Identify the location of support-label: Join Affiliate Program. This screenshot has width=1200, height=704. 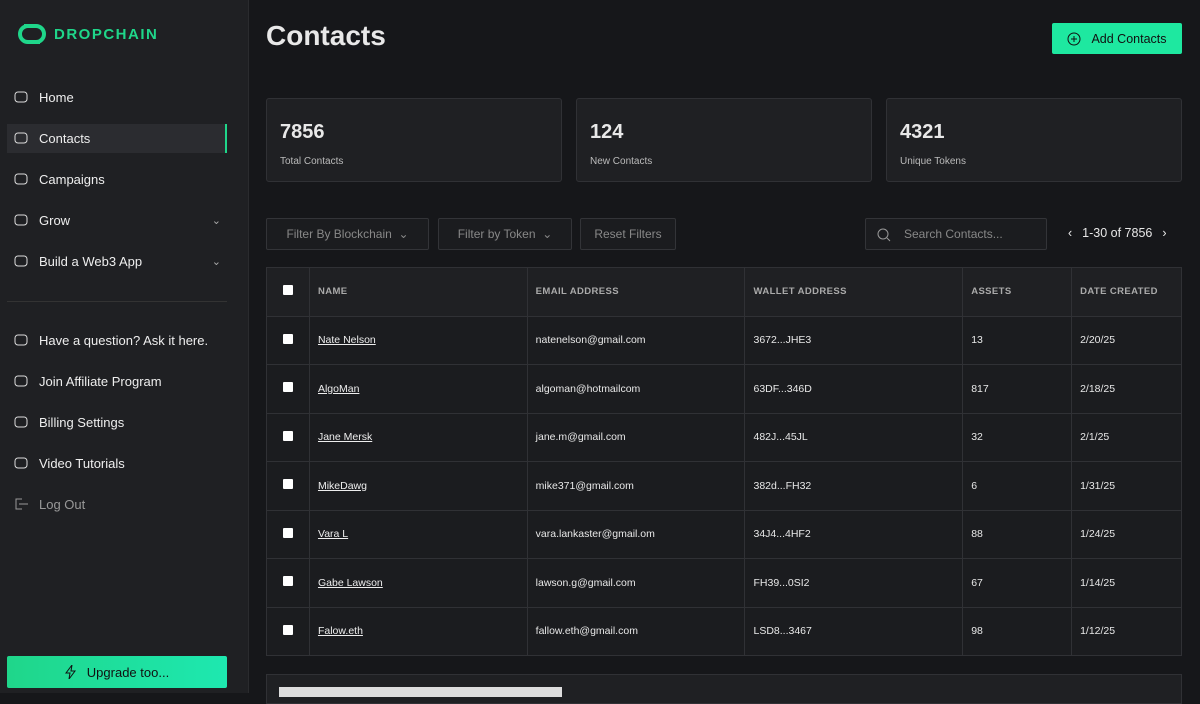
(100, 381).